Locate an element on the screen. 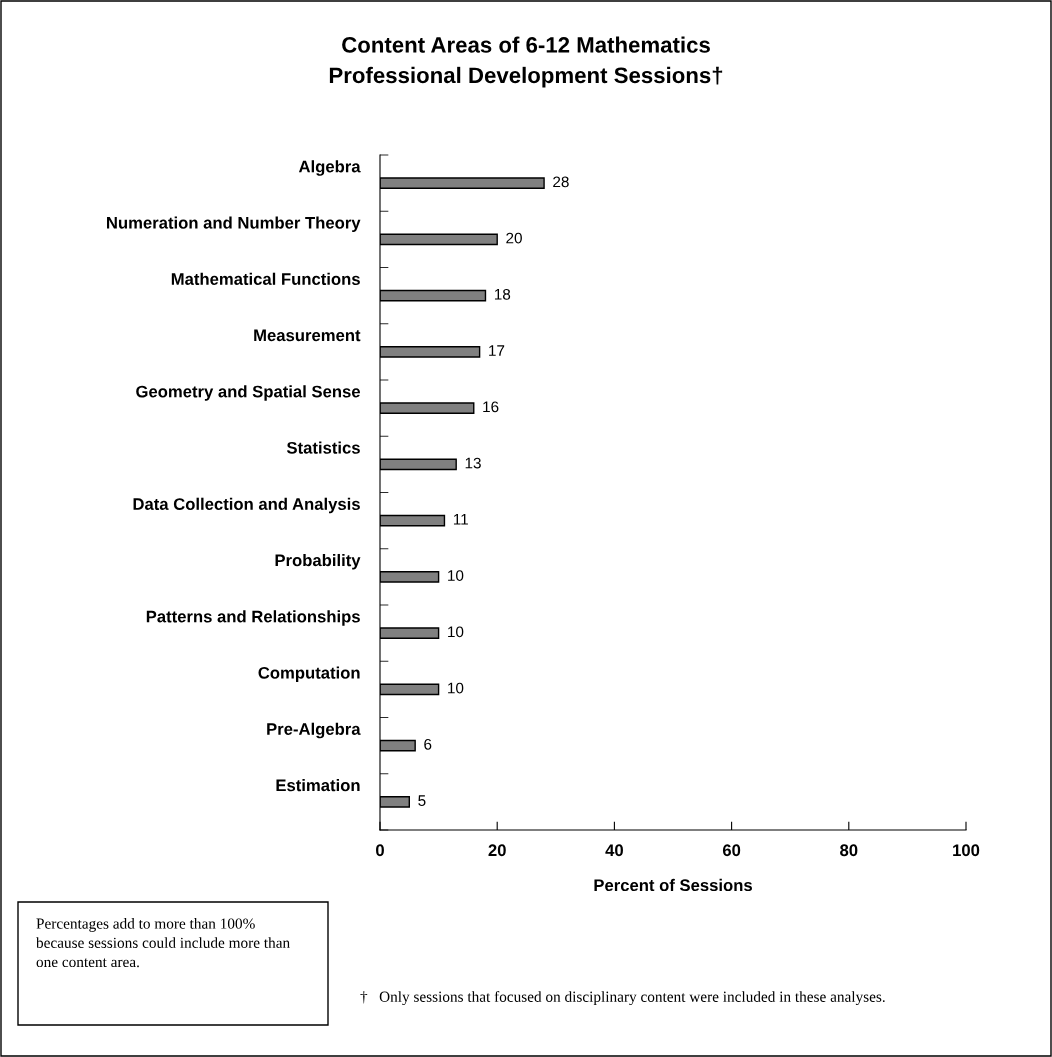 The width and height of the screenshot is (1052, 1057). x-axis-title: Percent of Sessions is located at coordinates (673, 885).